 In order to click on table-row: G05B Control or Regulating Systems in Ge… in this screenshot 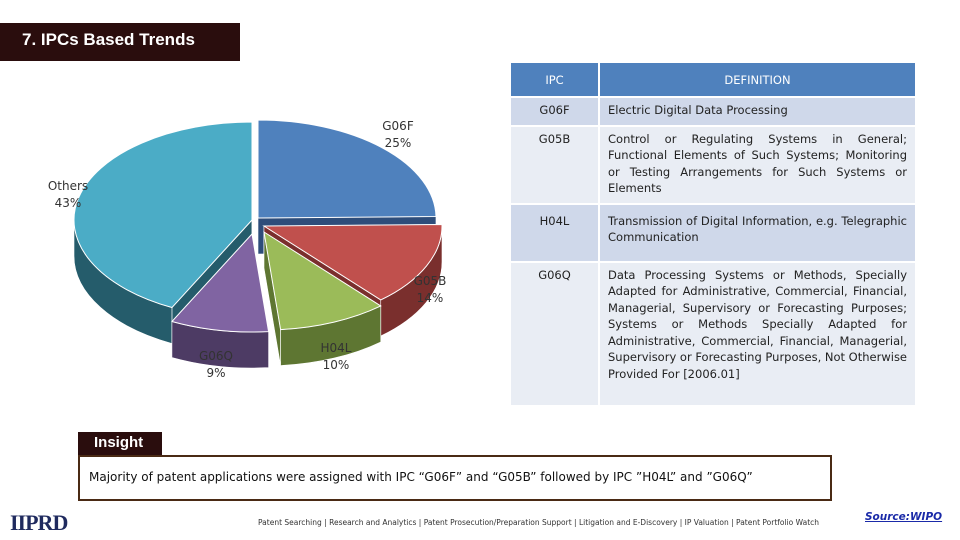, I will do `click(714, 165)`.